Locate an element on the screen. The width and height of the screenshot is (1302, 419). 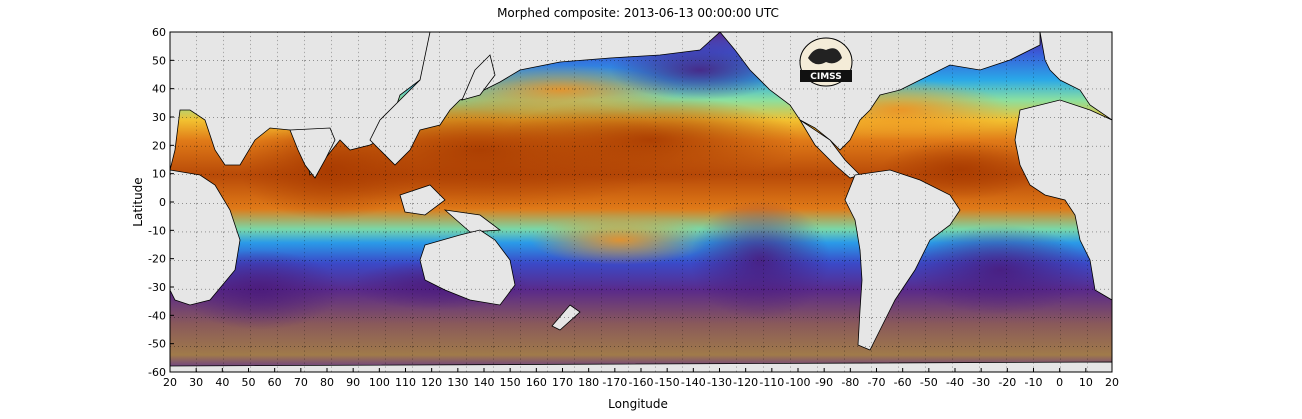
x-tick-label: 40 is located at coordinates (222, 382).